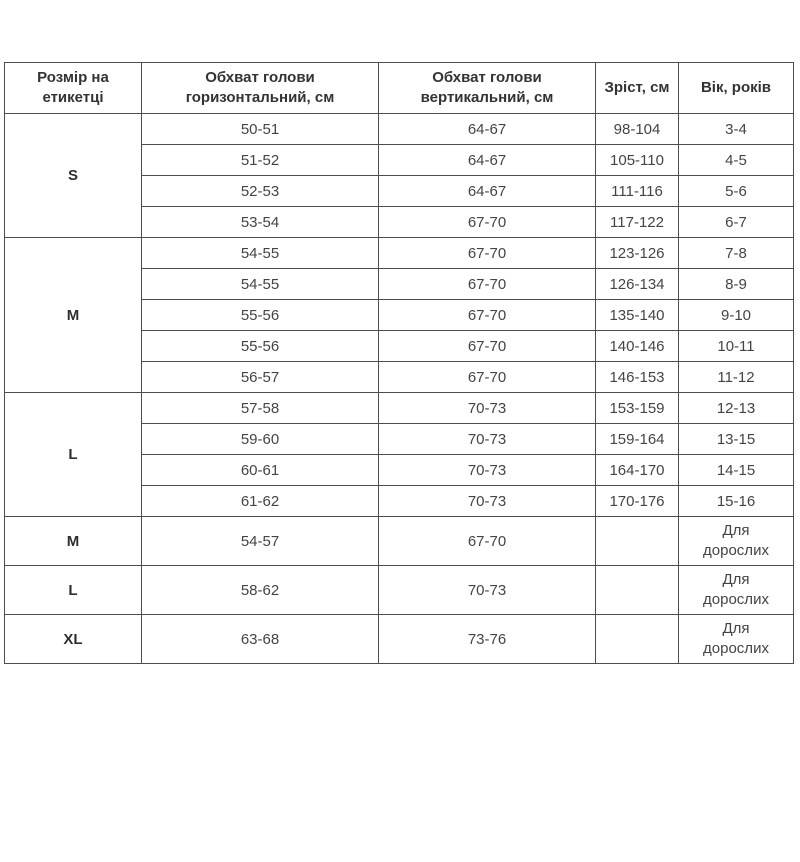  I want to click on cell-age: 13-15, so click(736, 439).